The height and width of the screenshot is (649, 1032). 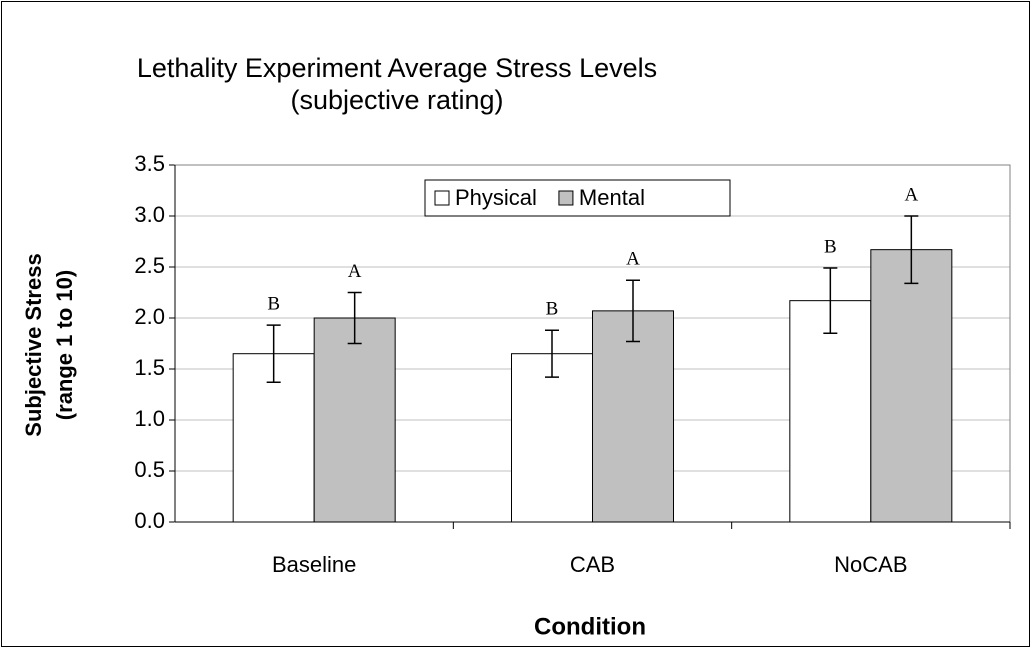 What do you see at coordinates (149, 265) in the screenshot?
I see `y-tick-label: 2.5` at bounding box center [149, 265].